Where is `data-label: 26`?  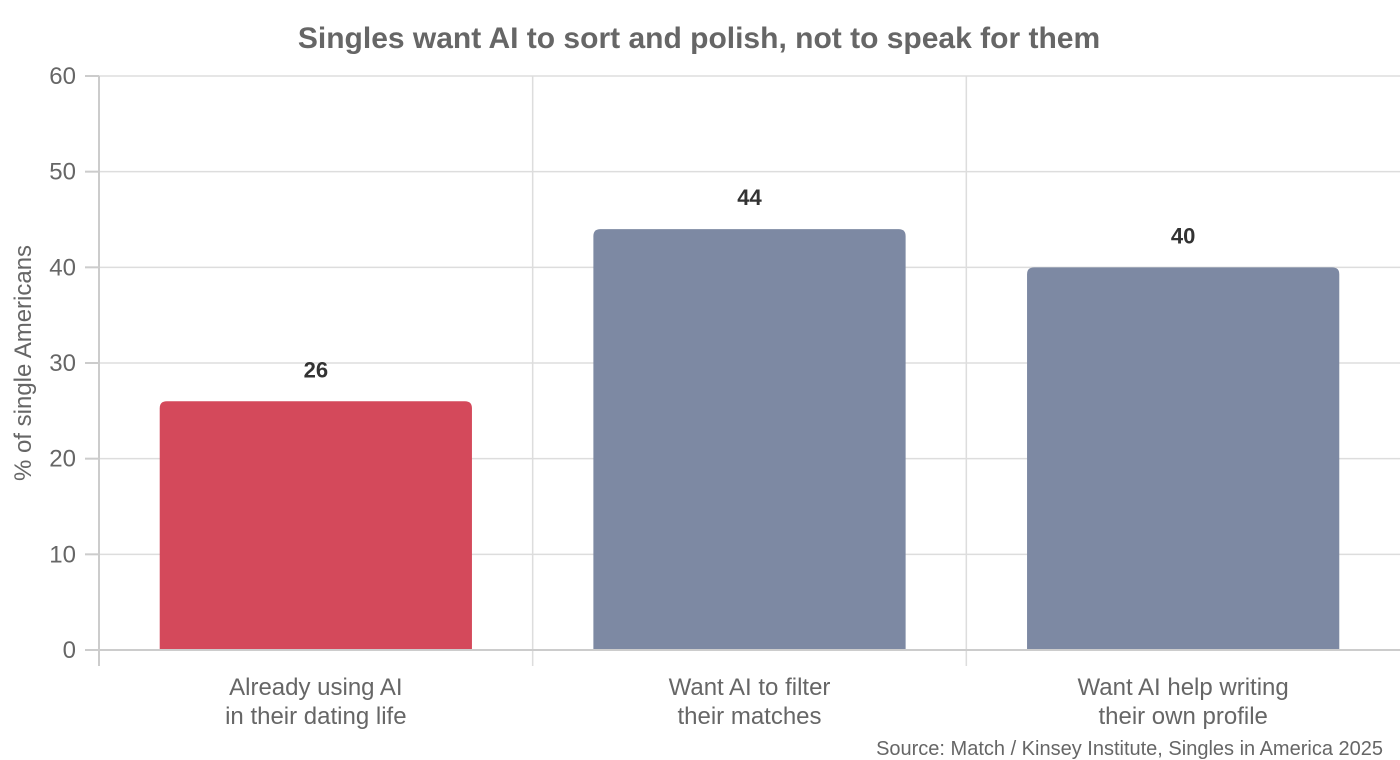 data-label: 26 is located at coordinates (316, 369).